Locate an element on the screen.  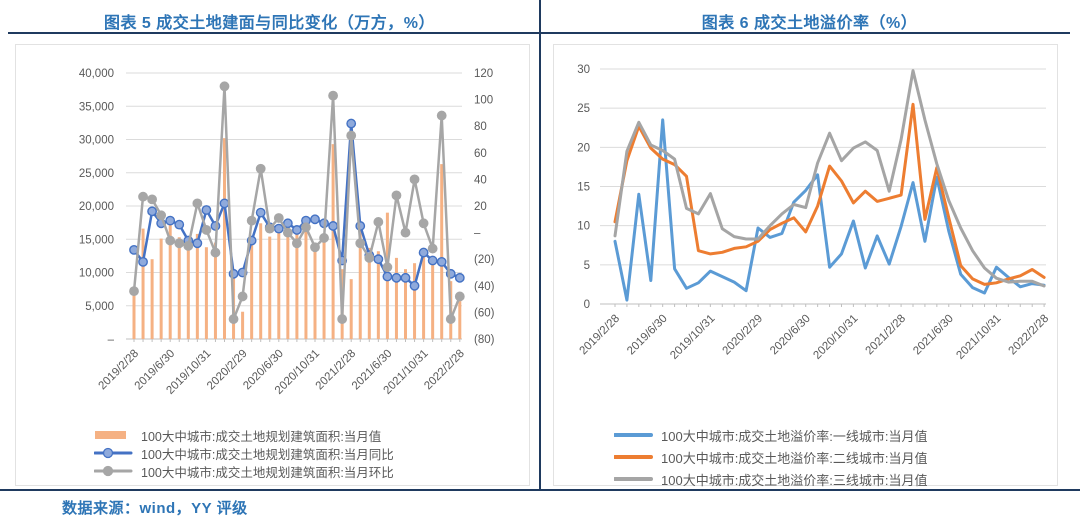
svg-text: 10 is located at coordinates (583, 227).